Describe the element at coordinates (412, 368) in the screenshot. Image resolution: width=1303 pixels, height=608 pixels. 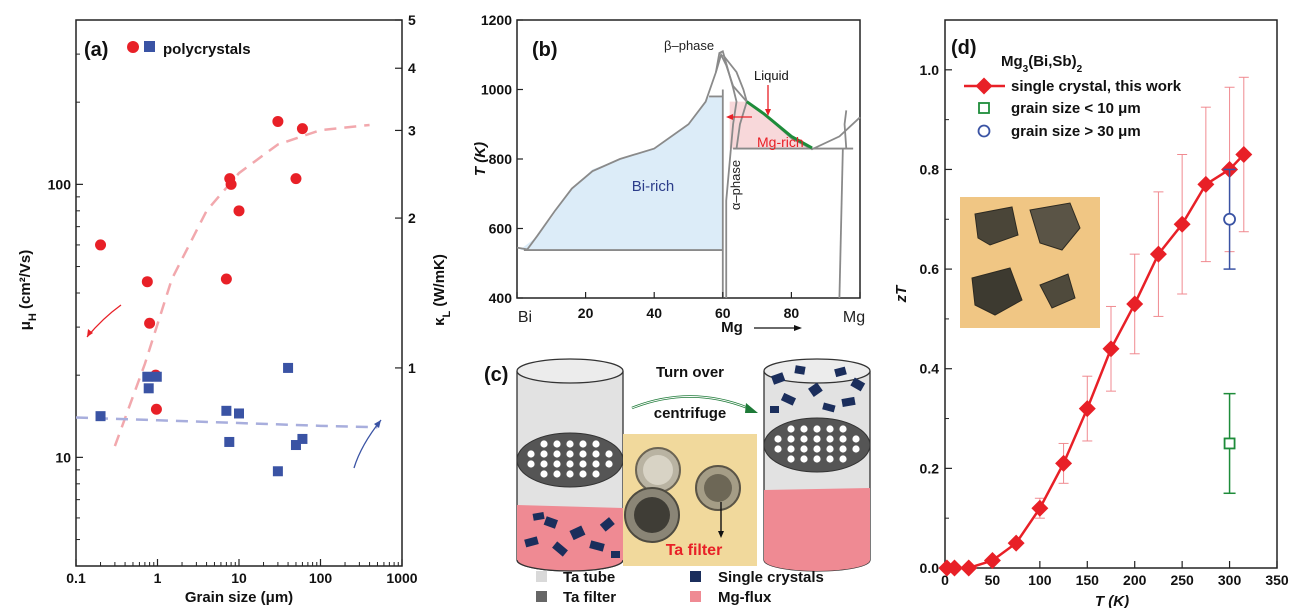
I see `y-tick-label-right: 1` at that location.